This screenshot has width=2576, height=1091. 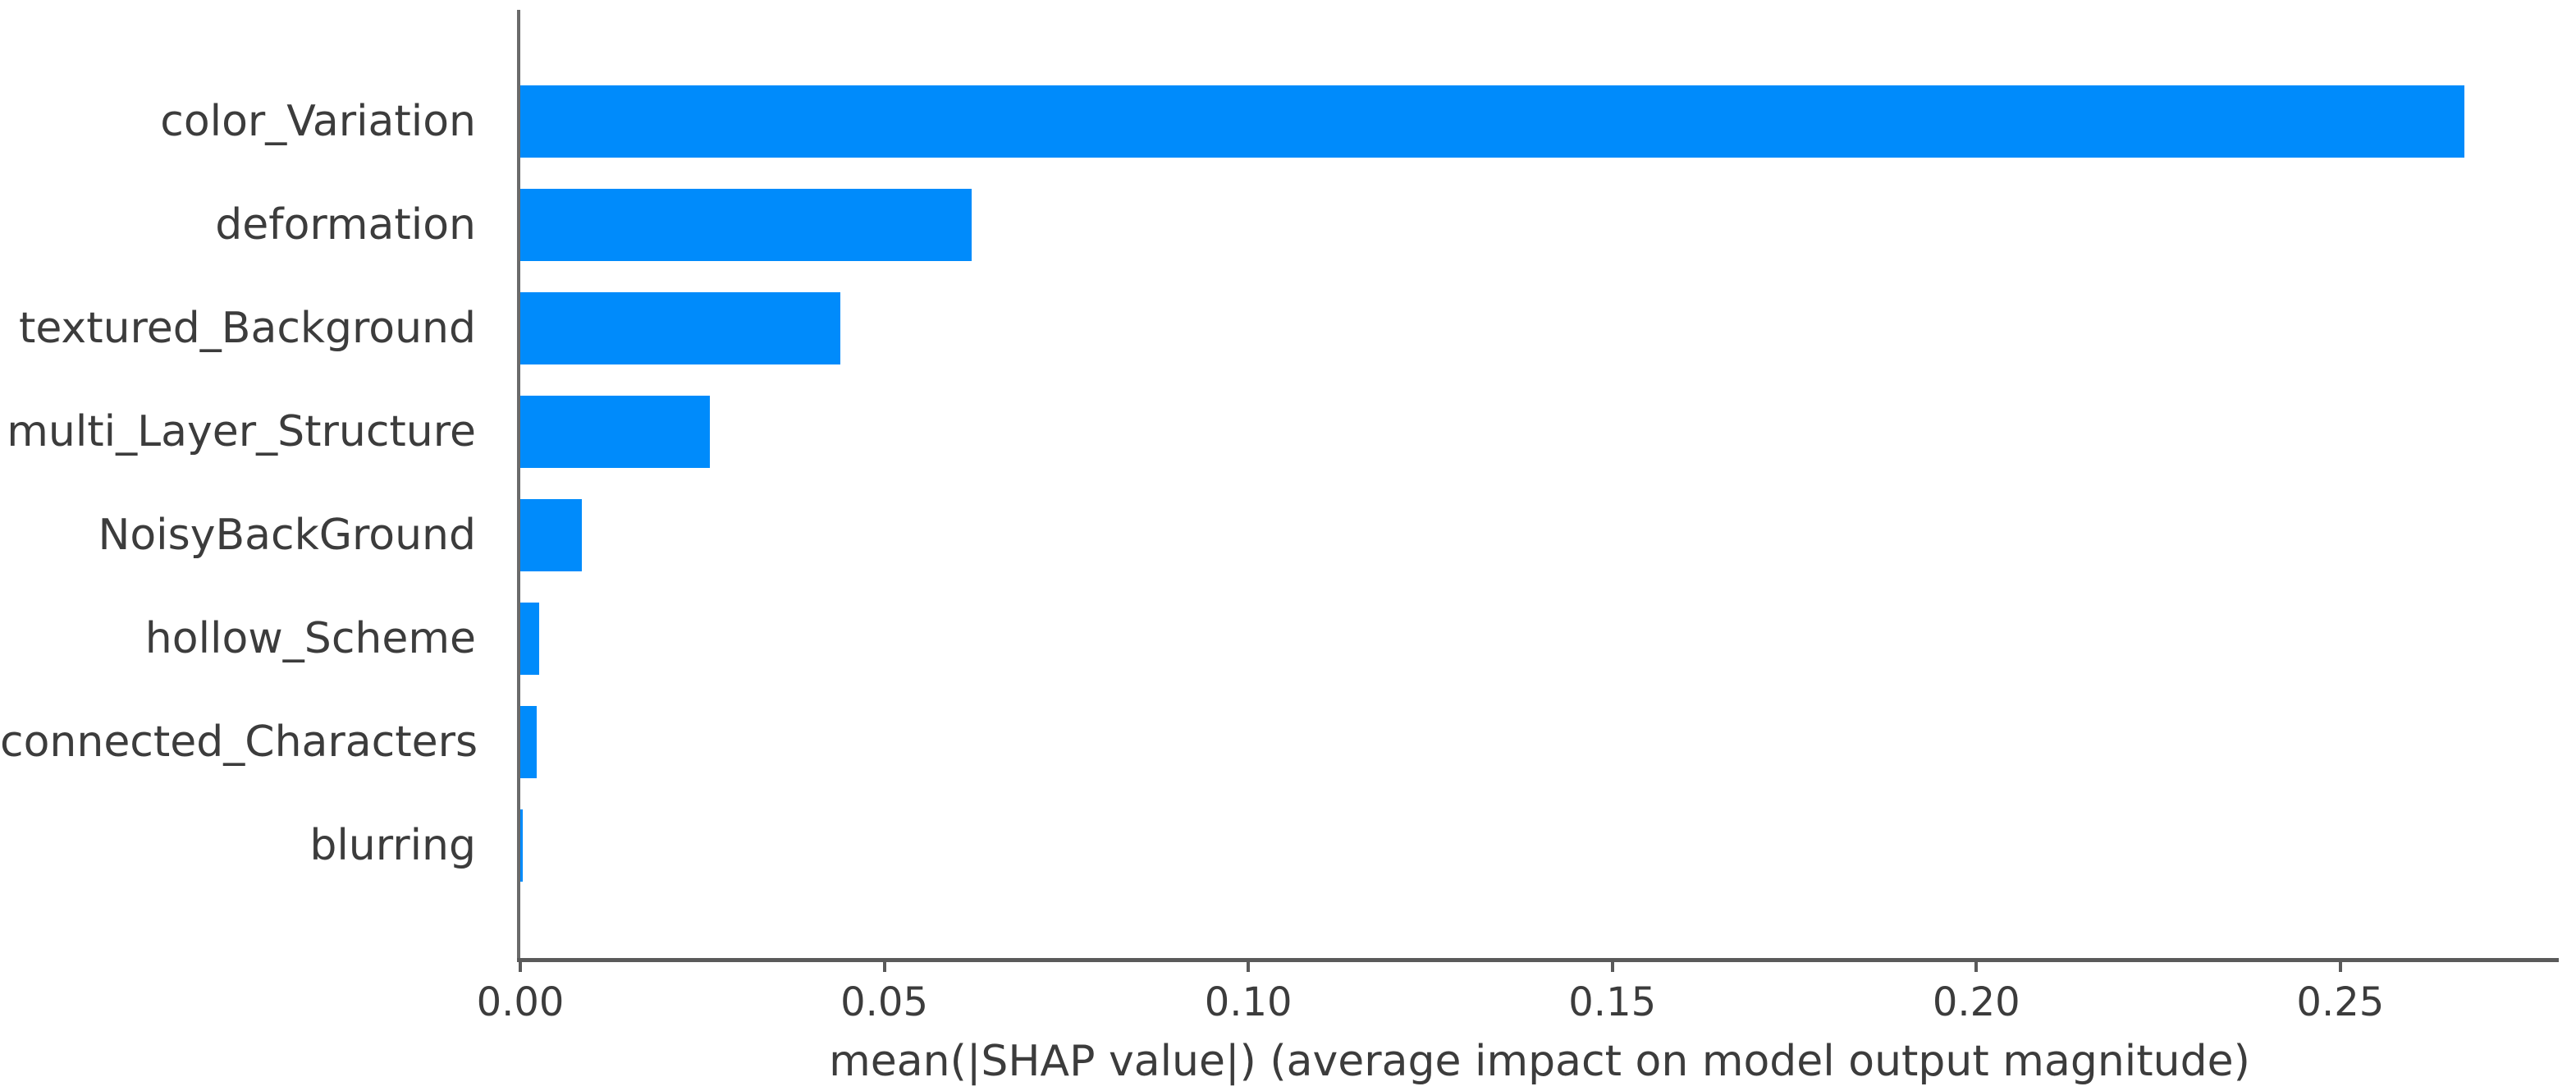 I want to click on x-tick-label: 0.15, so click(x=1612, y=1002).